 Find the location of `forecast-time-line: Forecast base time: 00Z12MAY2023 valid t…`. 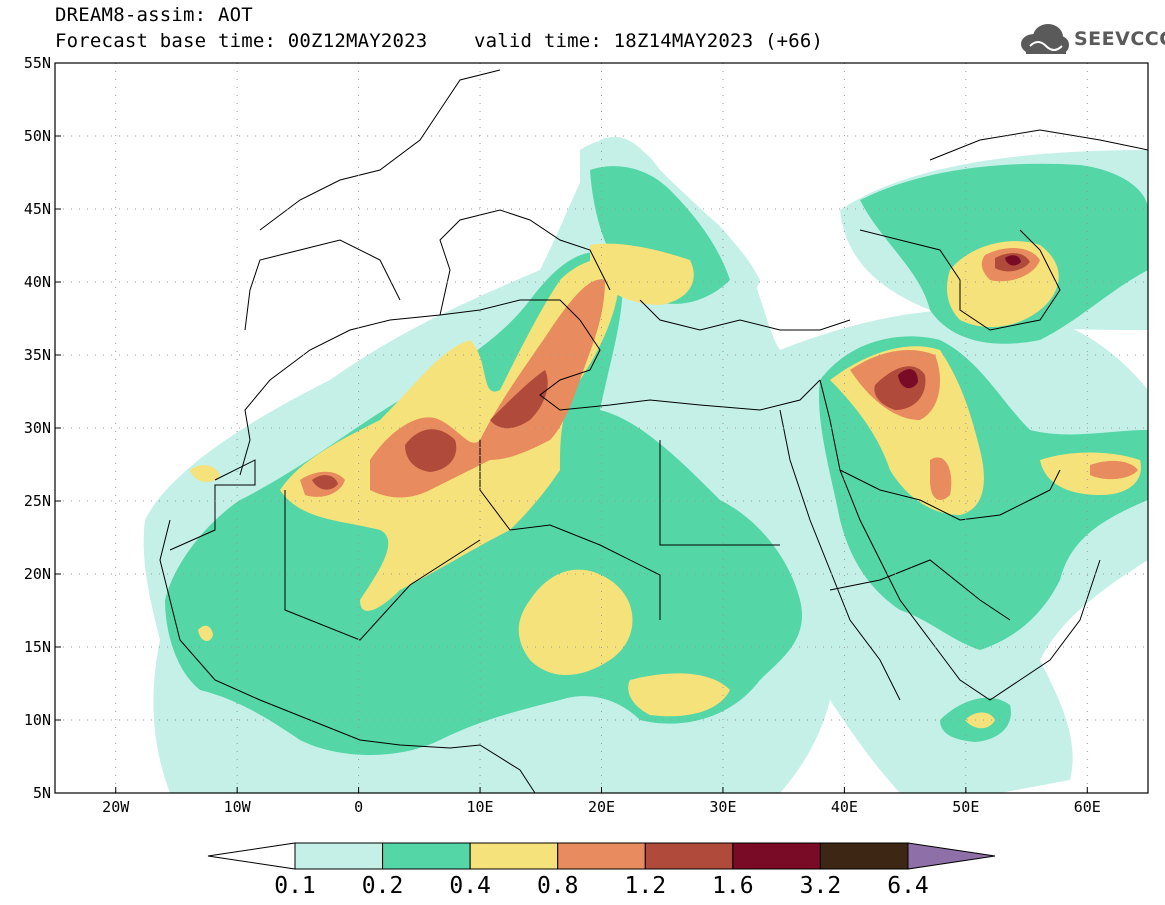

forecast-time-line: Forecast base time: 00Z12MAY2023 valid t… is located at coordinates (439, 41).